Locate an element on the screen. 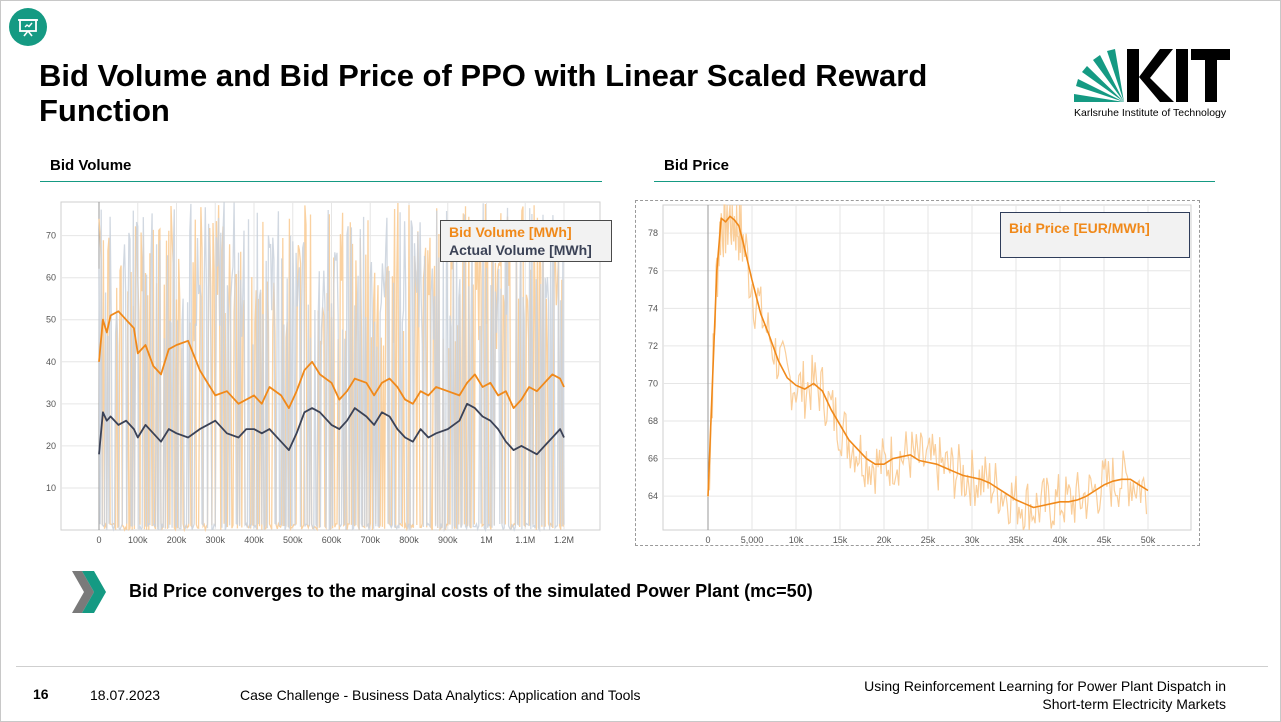  x-tick-label: 600k is located at coordinates (332, 540).